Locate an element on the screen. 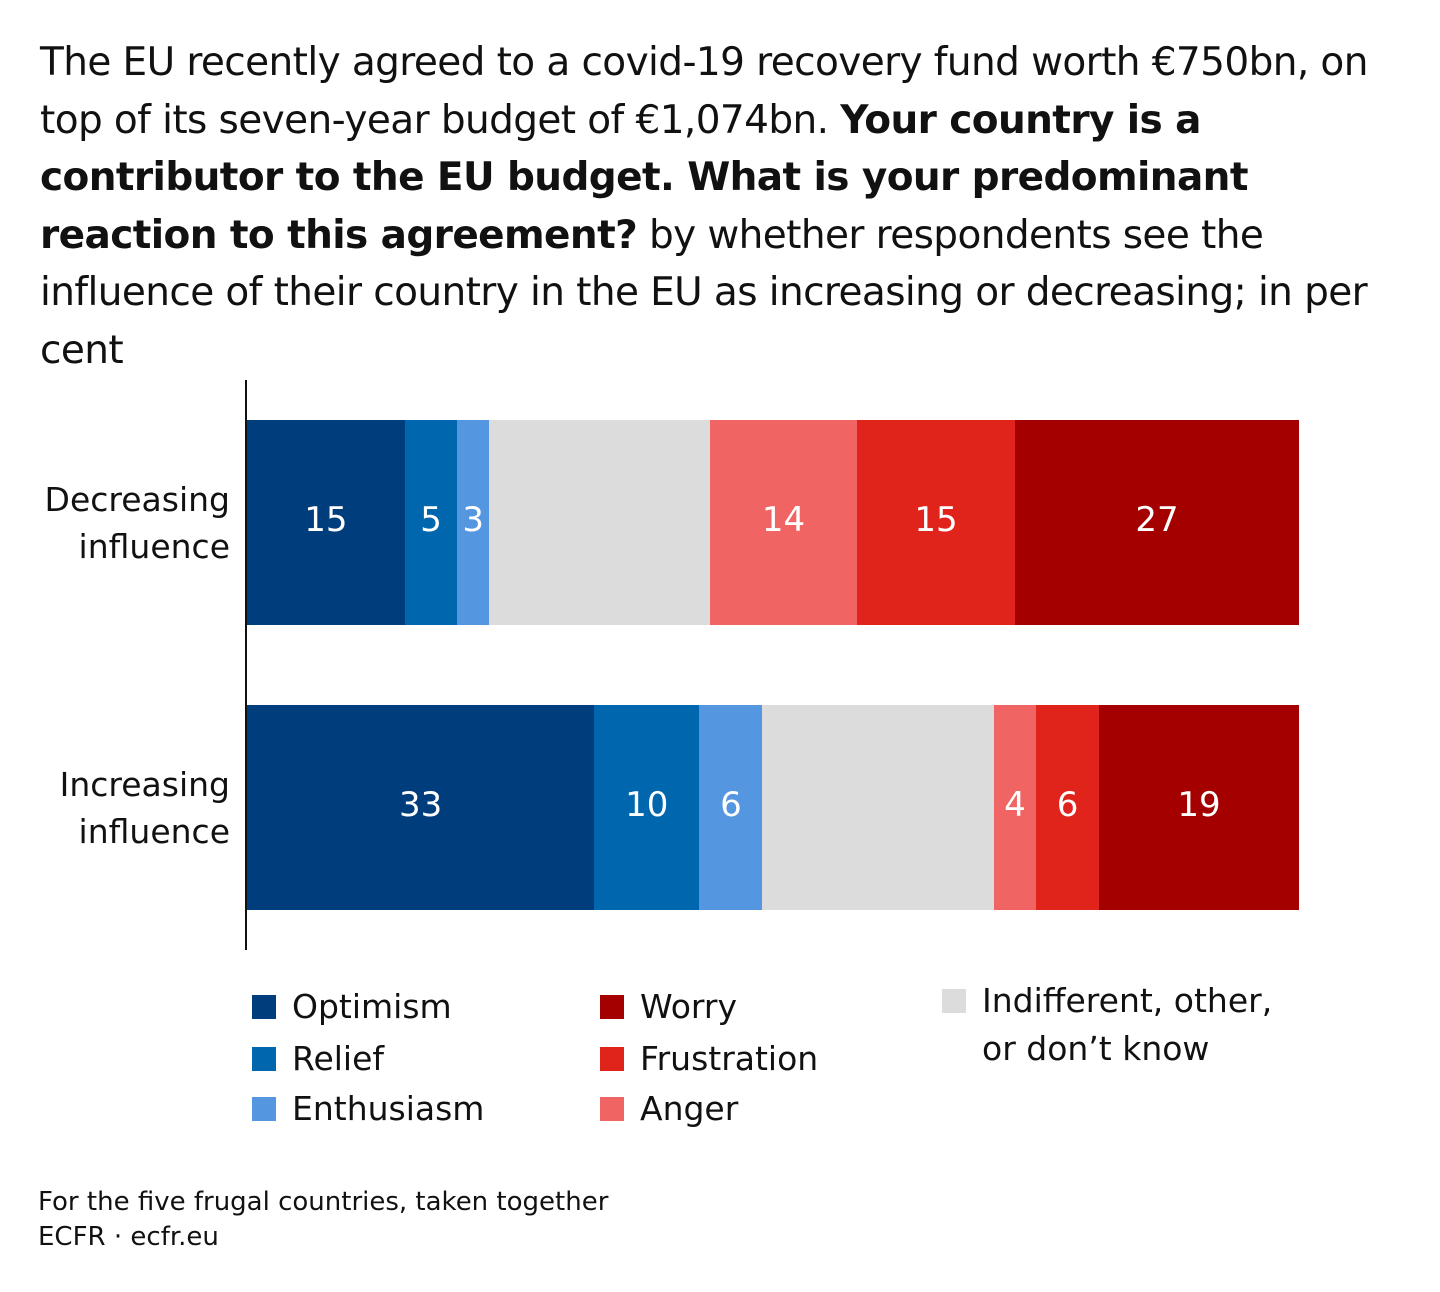 The width and height of the screenshot is (1440, 1292). category-label: Increasing influence is located at coordinates (115, 808).